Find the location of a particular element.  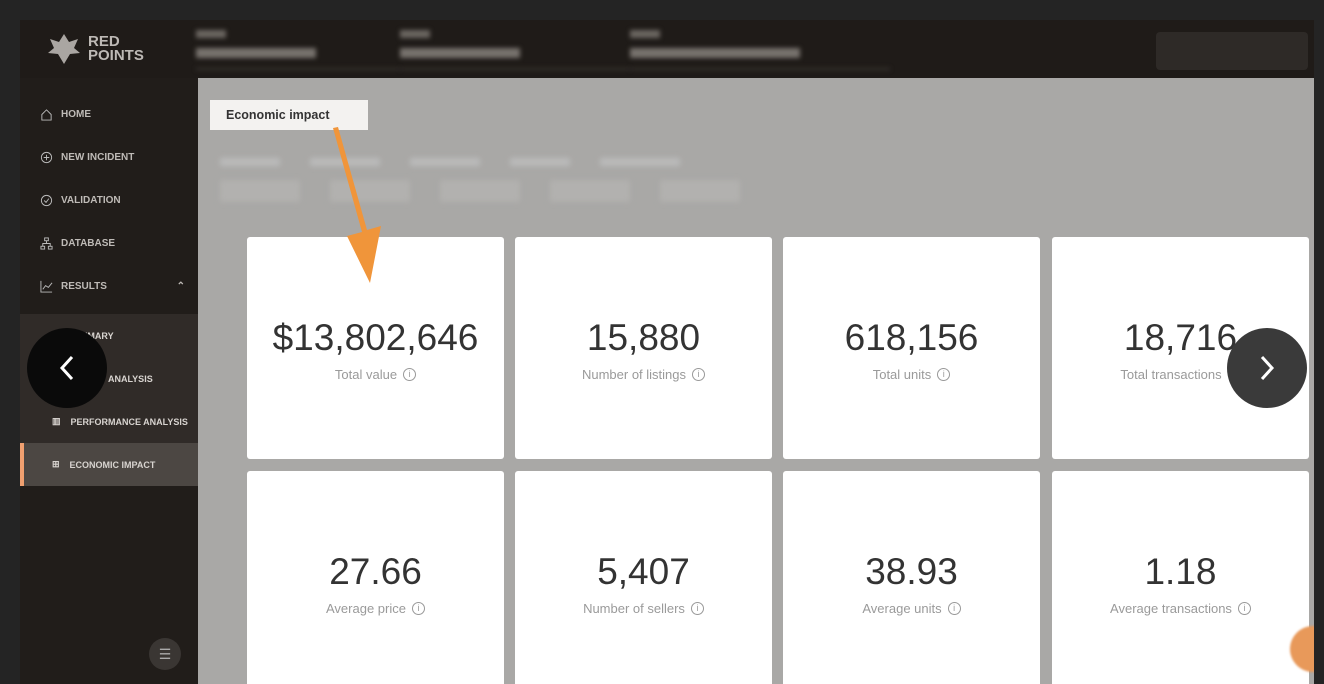

collapse-sidebar-button: ☰ is located at coordinates (165, 654).